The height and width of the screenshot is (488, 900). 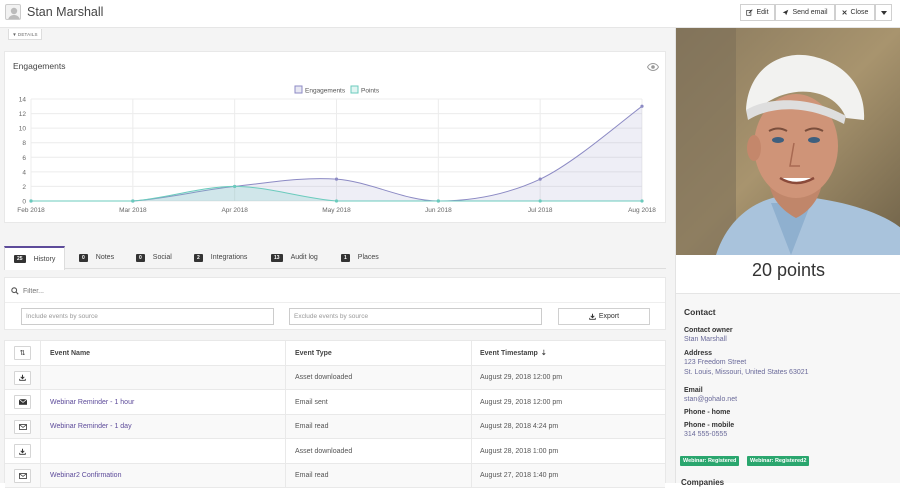 What do you see at coordinates (23, 129) in the screenshot?
I see `y-tick-label: 10` at bounding box center [23, 129].